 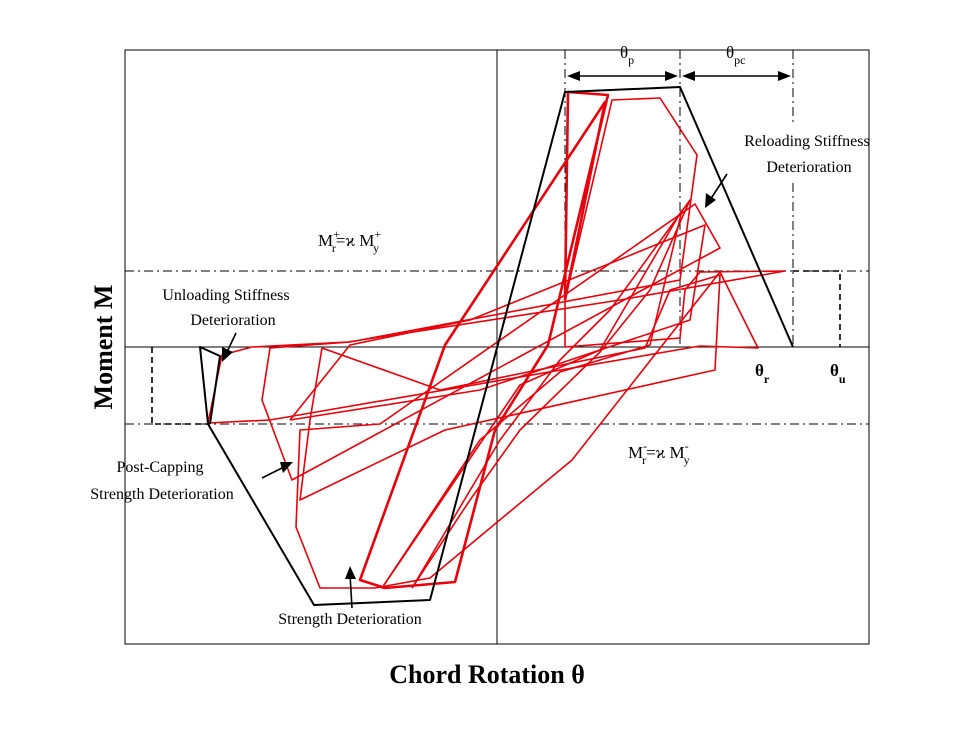 What do you see at coordinates (350, 587) in the screenshot?
I see `strength-pointer` at bounding box center [350, 587].